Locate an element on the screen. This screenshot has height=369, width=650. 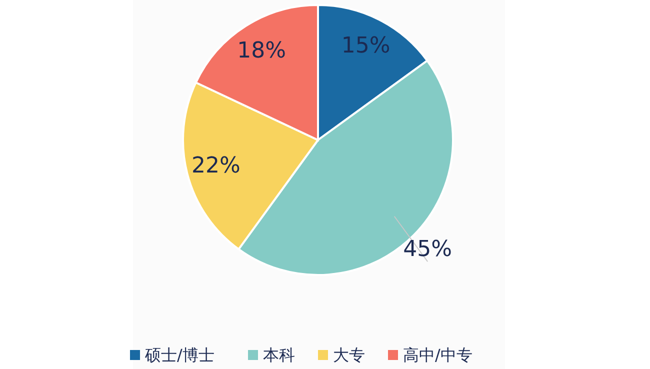
data-label: 18% is located at coordinates (261, 51).